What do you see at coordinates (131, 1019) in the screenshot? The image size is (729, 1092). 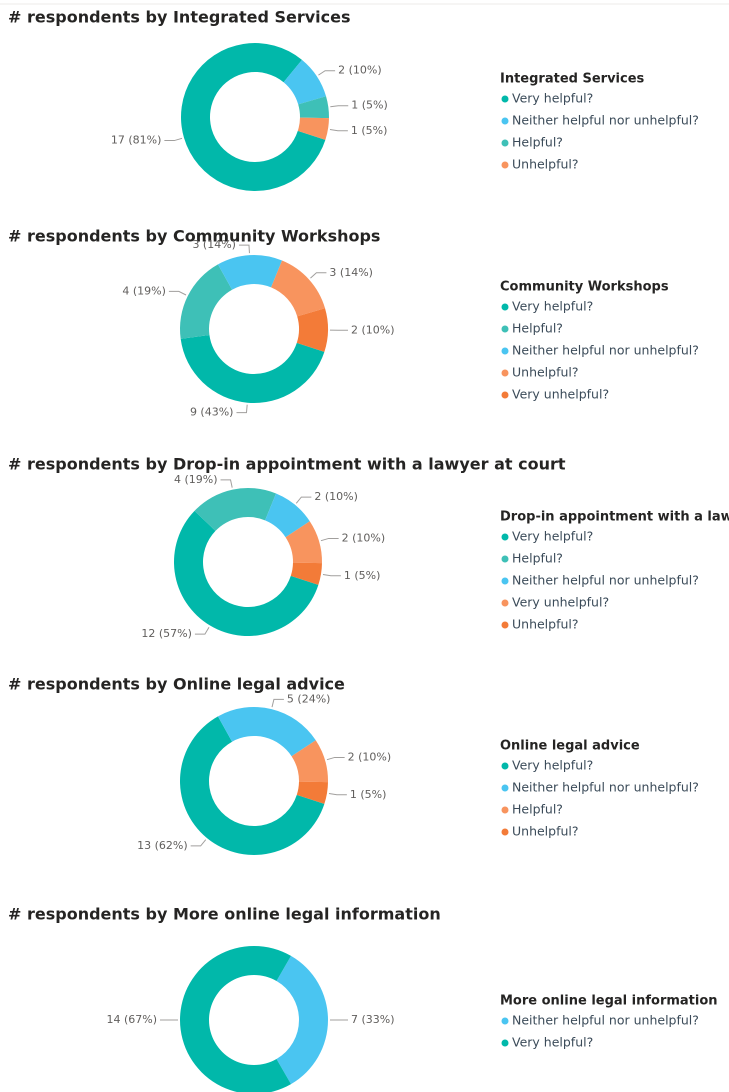 I see `data-label: 14 (67%)` at bounding box center [131, 1019].